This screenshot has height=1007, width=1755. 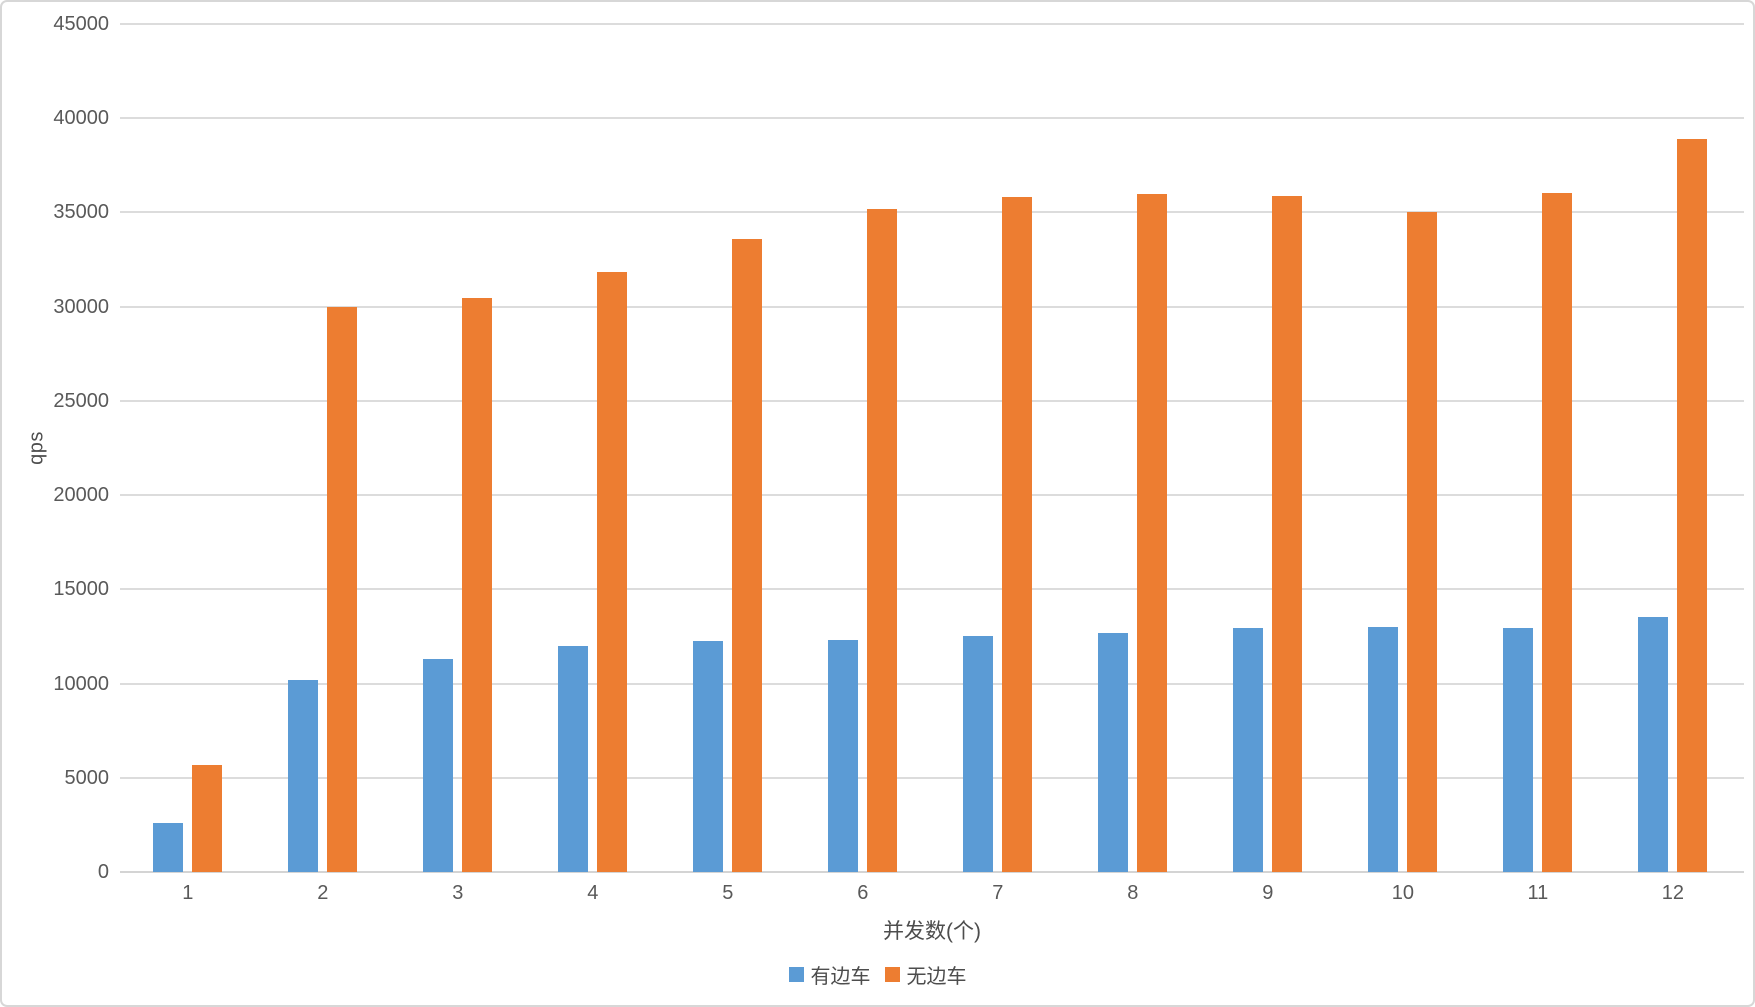 What do you see at coordinates (978, 754) in the screenshot?
I see `bar-series1-cat7` at bounding box center [978, 754].